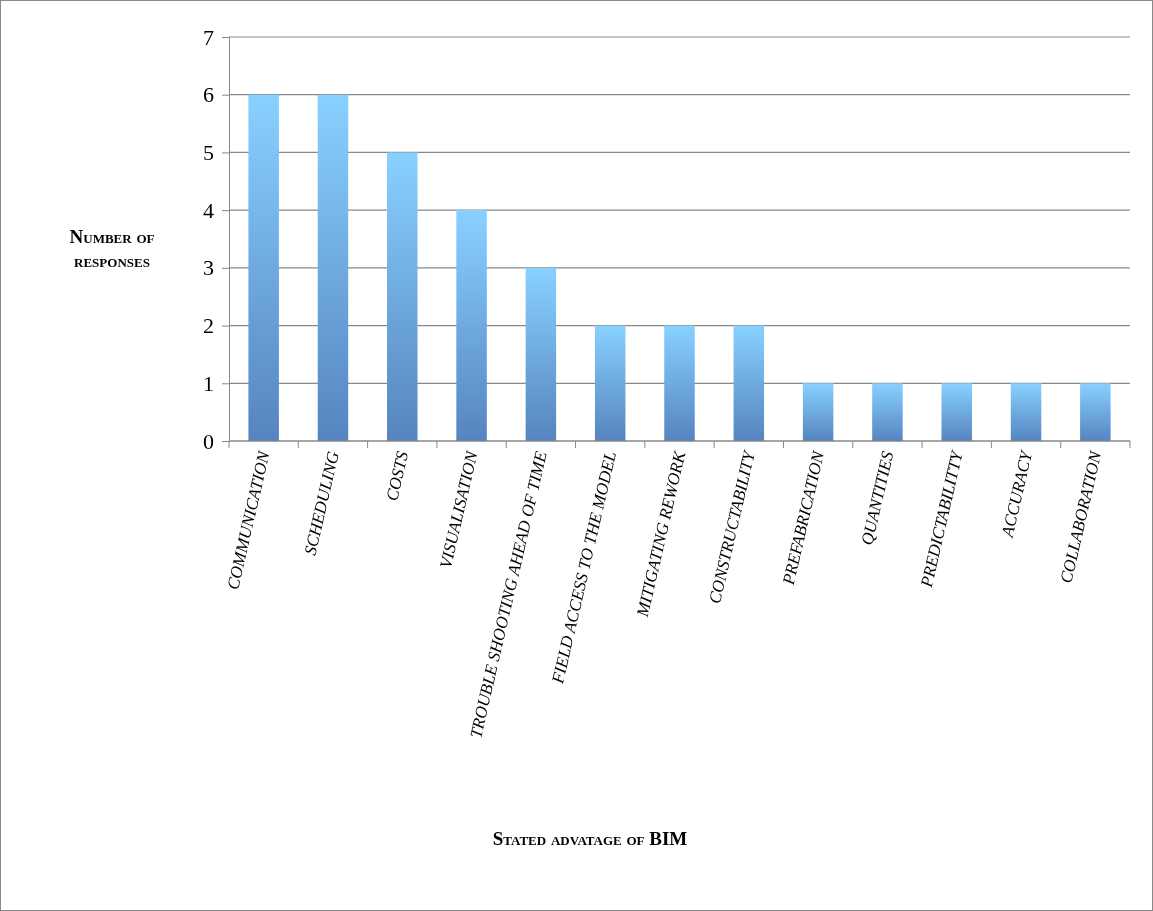 The image size is (1153, 911). What do you see at coordinates (208, 152) in the screenshot?
I see `y-tick-label: 5` at bounding box center [208, 152].